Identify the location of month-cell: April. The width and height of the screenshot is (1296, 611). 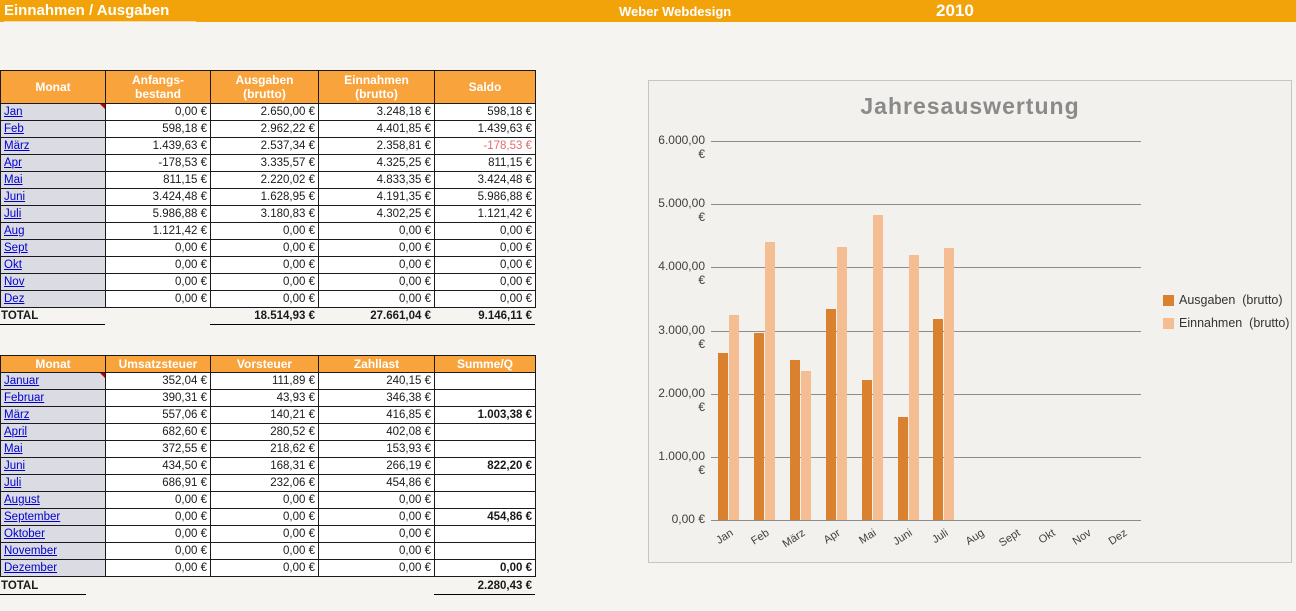
(53, 432).